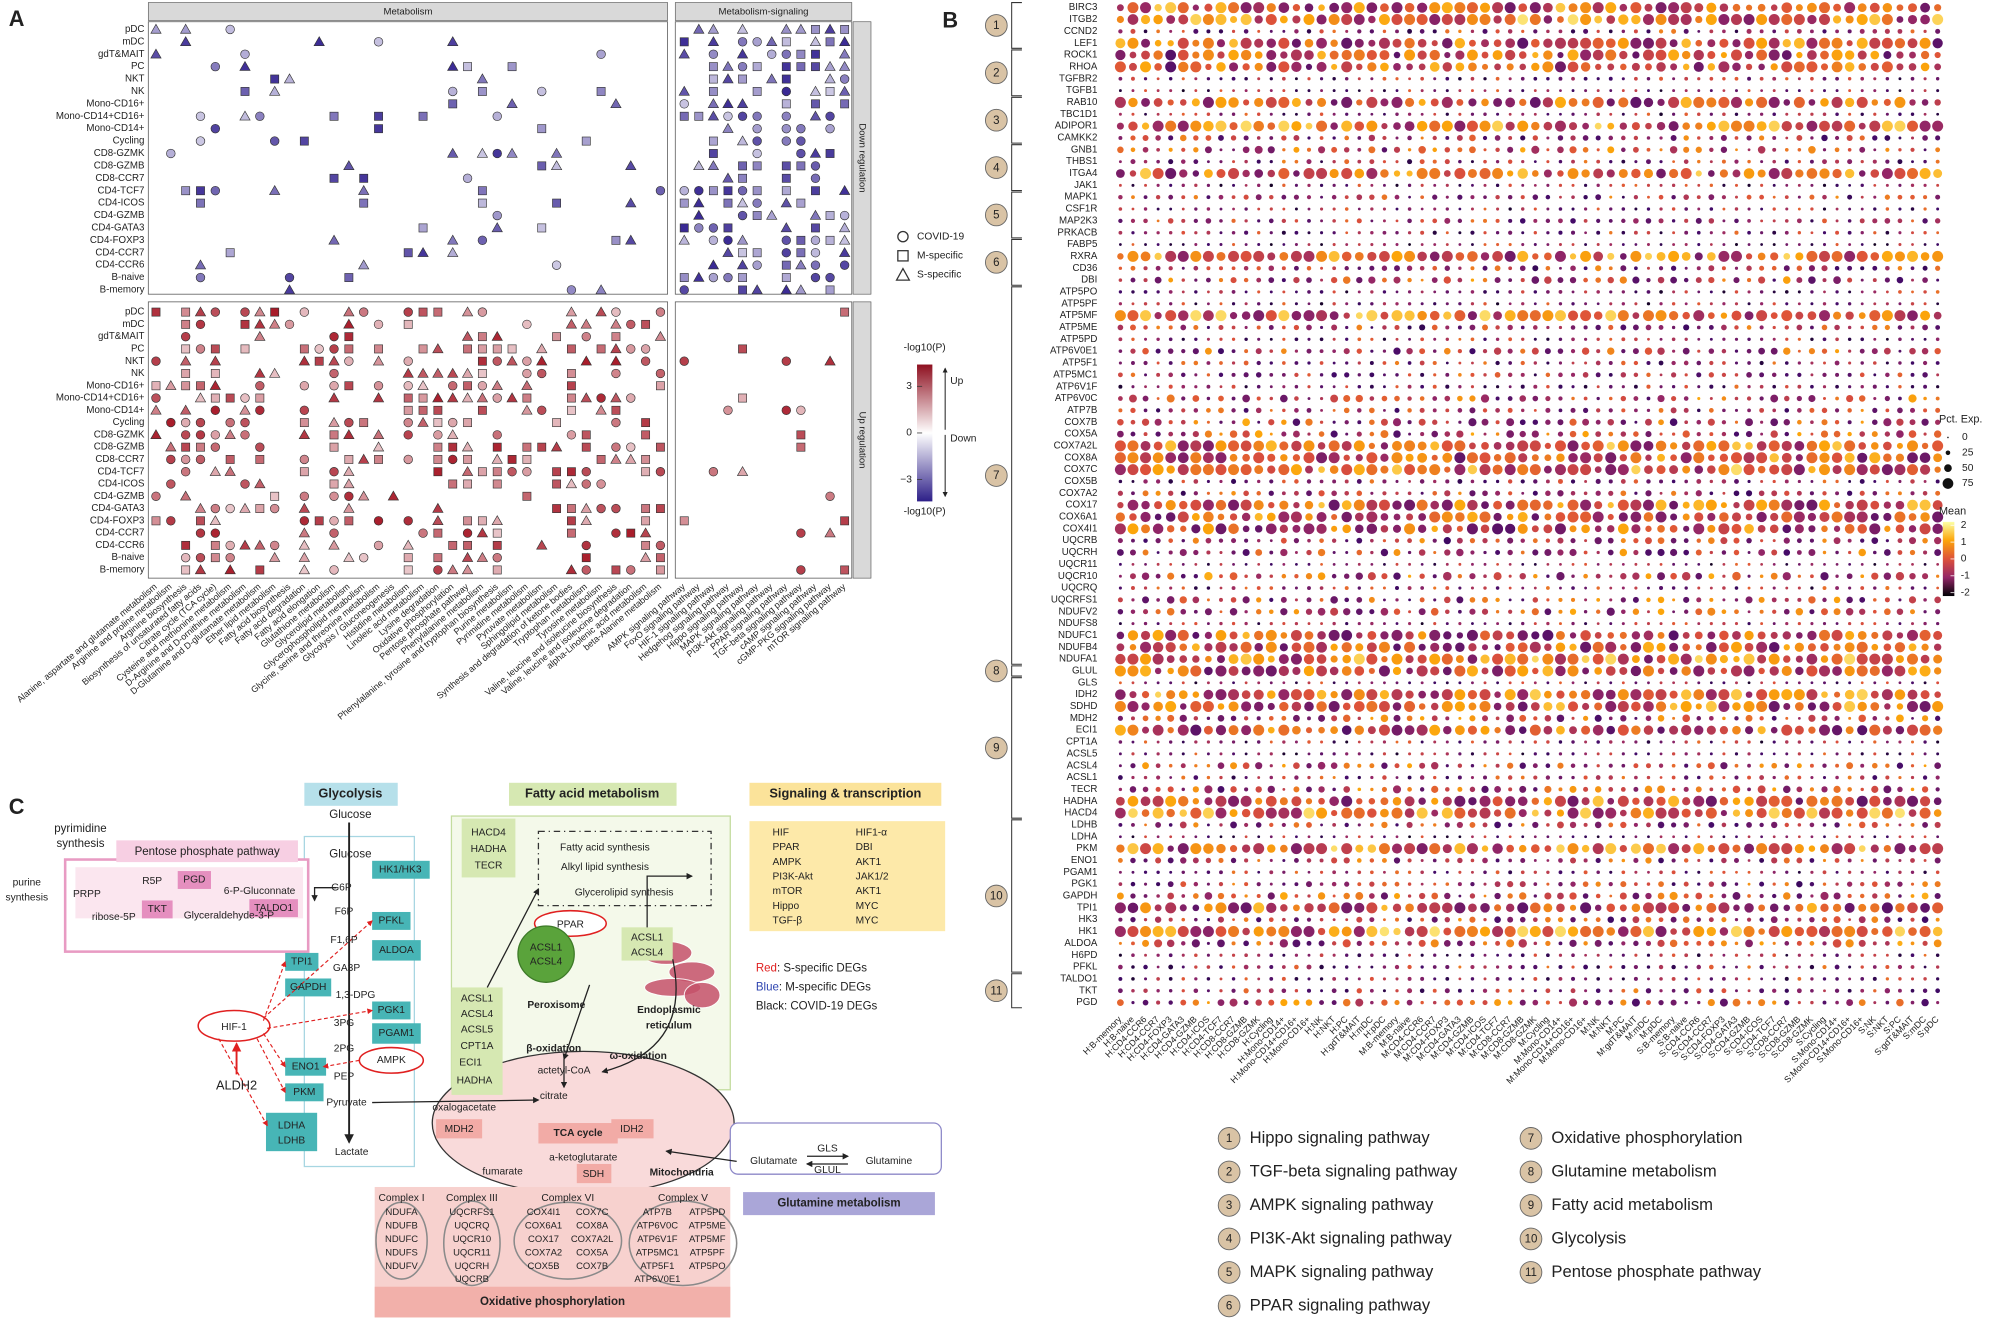 Image resolution: width=2008 pixels, height=1320 pixels. What do you see at coordinates (1076, 398) in the screenshot?
I see `gene-label: ATP6V0C` at bounding box center [1076, 398].